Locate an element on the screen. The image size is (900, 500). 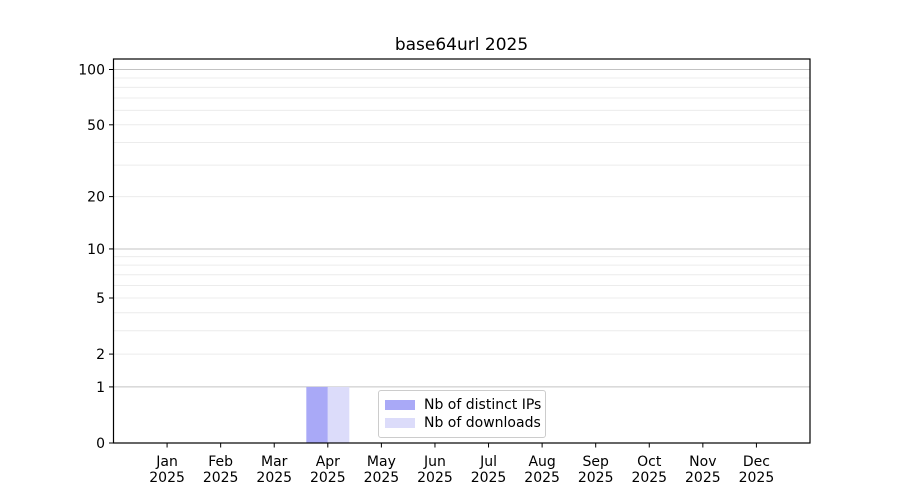
legend-swatch-distinct-ips is located at coordinates (400, 405).